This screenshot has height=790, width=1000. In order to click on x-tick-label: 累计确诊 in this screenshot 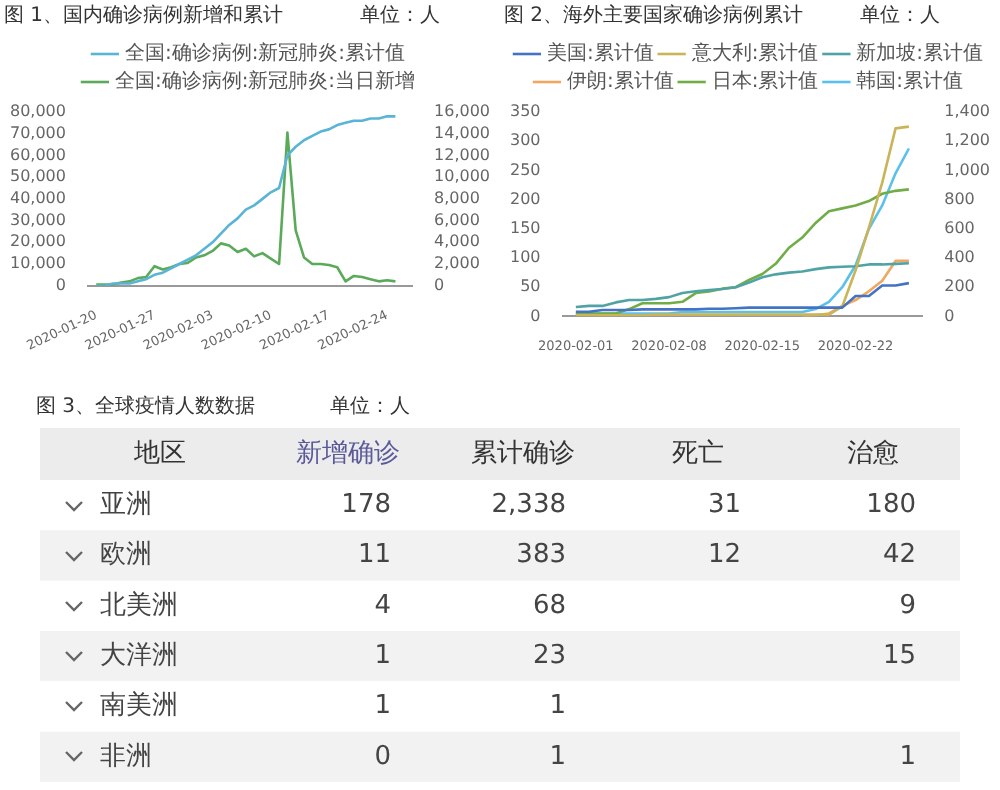, I will do `click(522, 453)`.